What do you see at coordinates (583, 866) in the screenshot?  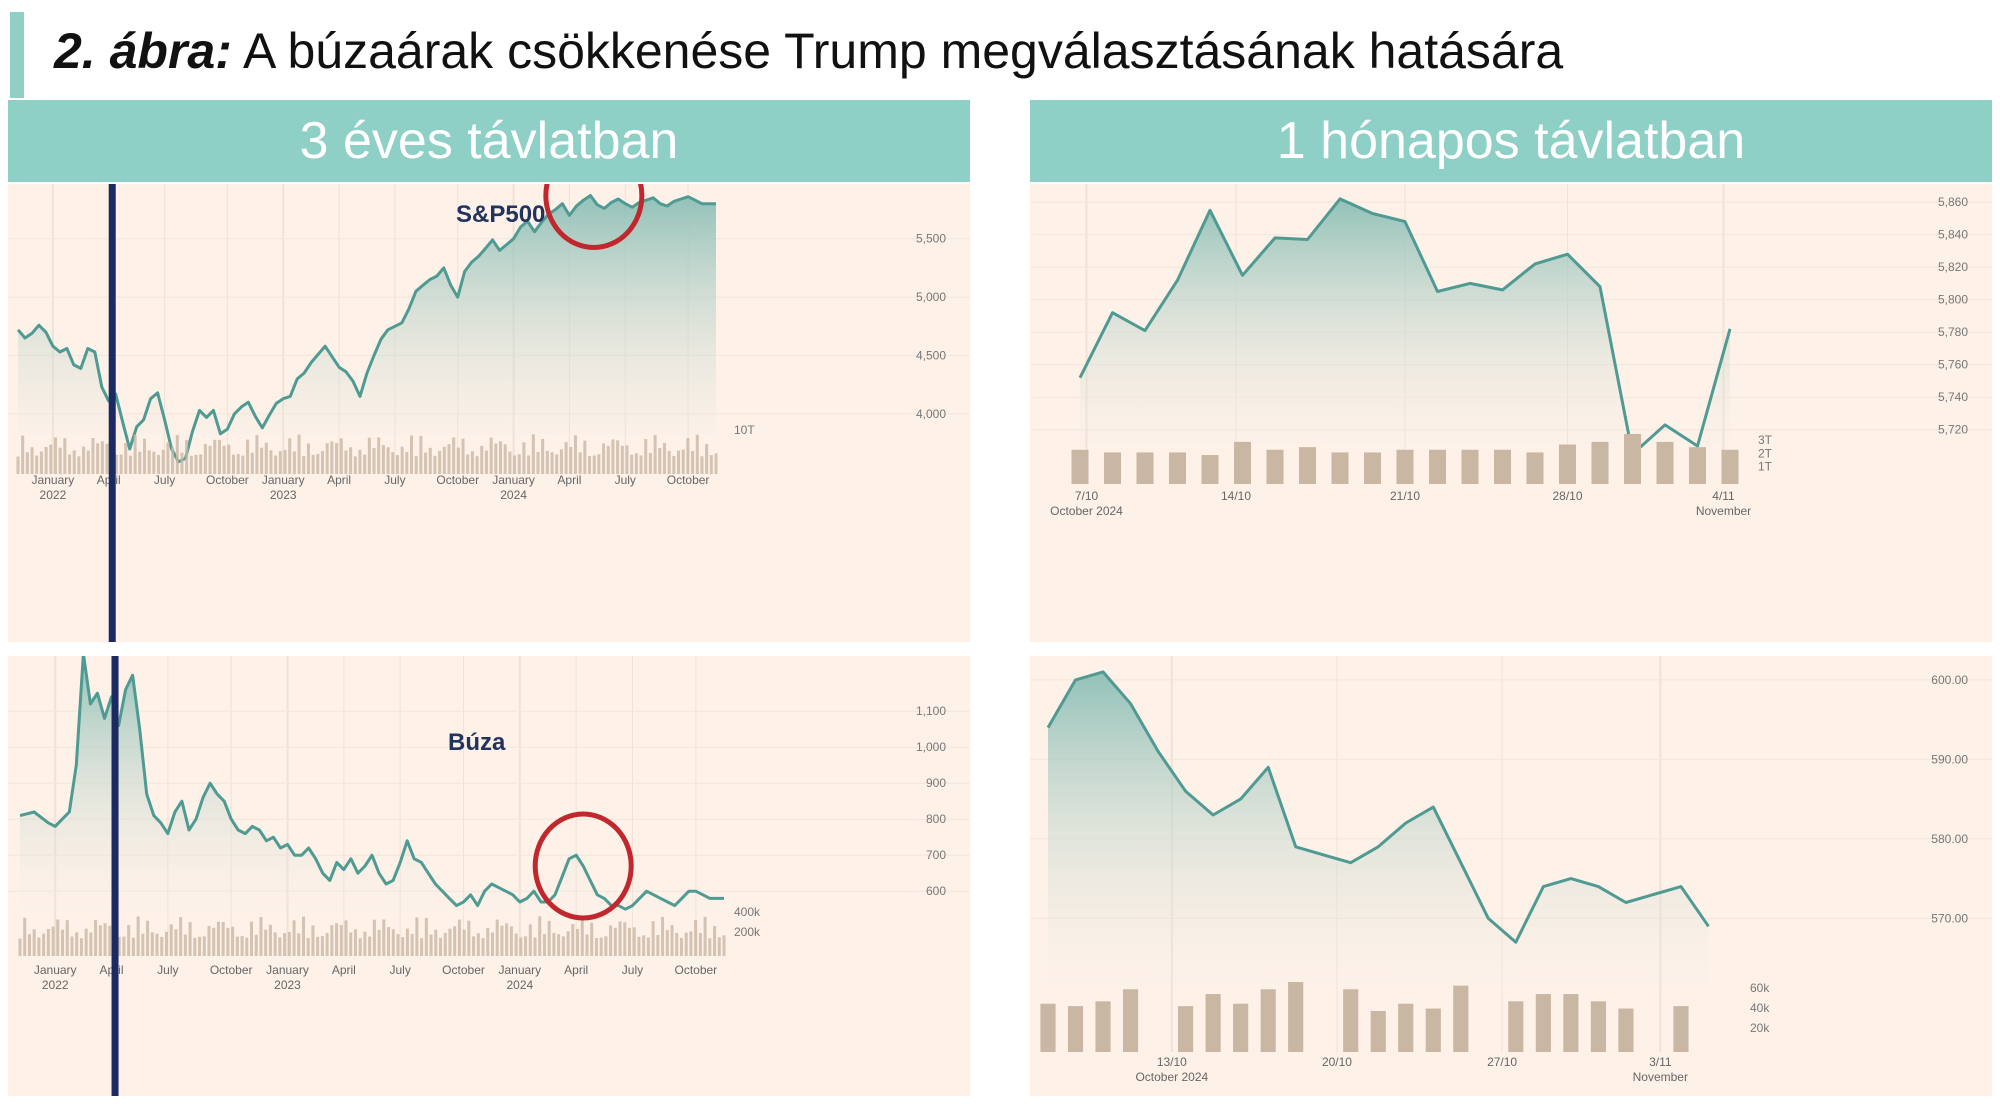 I see `highlight-circle` at bounding box center [583, 866].